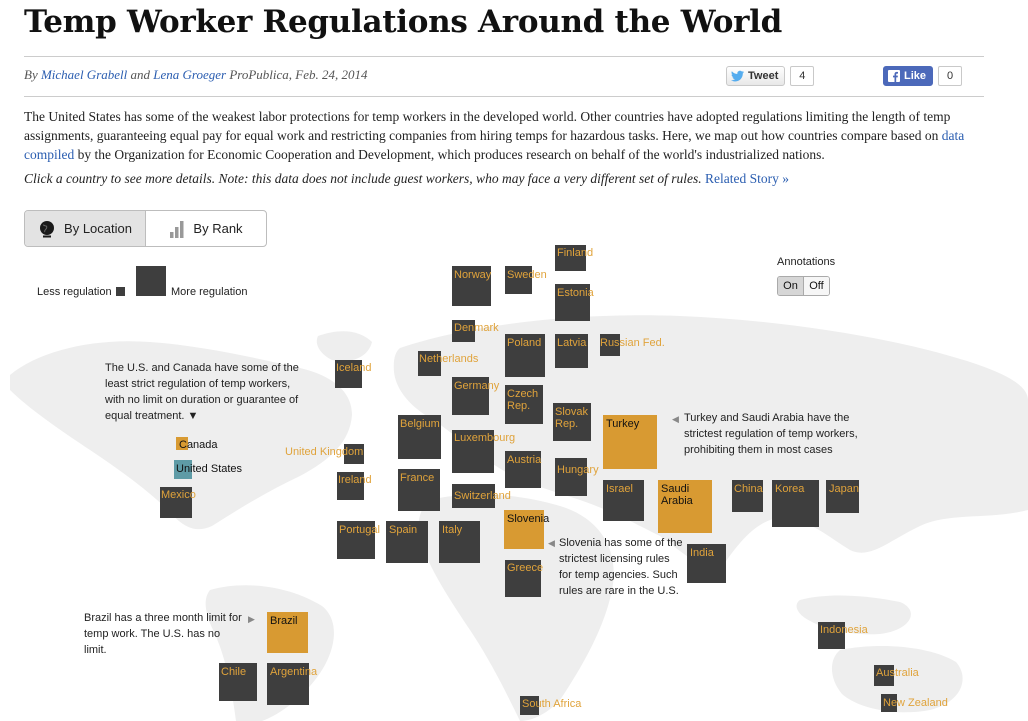 This screenshot has width=1028, height=721. I want to click on country-switzerland, so click(473, 496).